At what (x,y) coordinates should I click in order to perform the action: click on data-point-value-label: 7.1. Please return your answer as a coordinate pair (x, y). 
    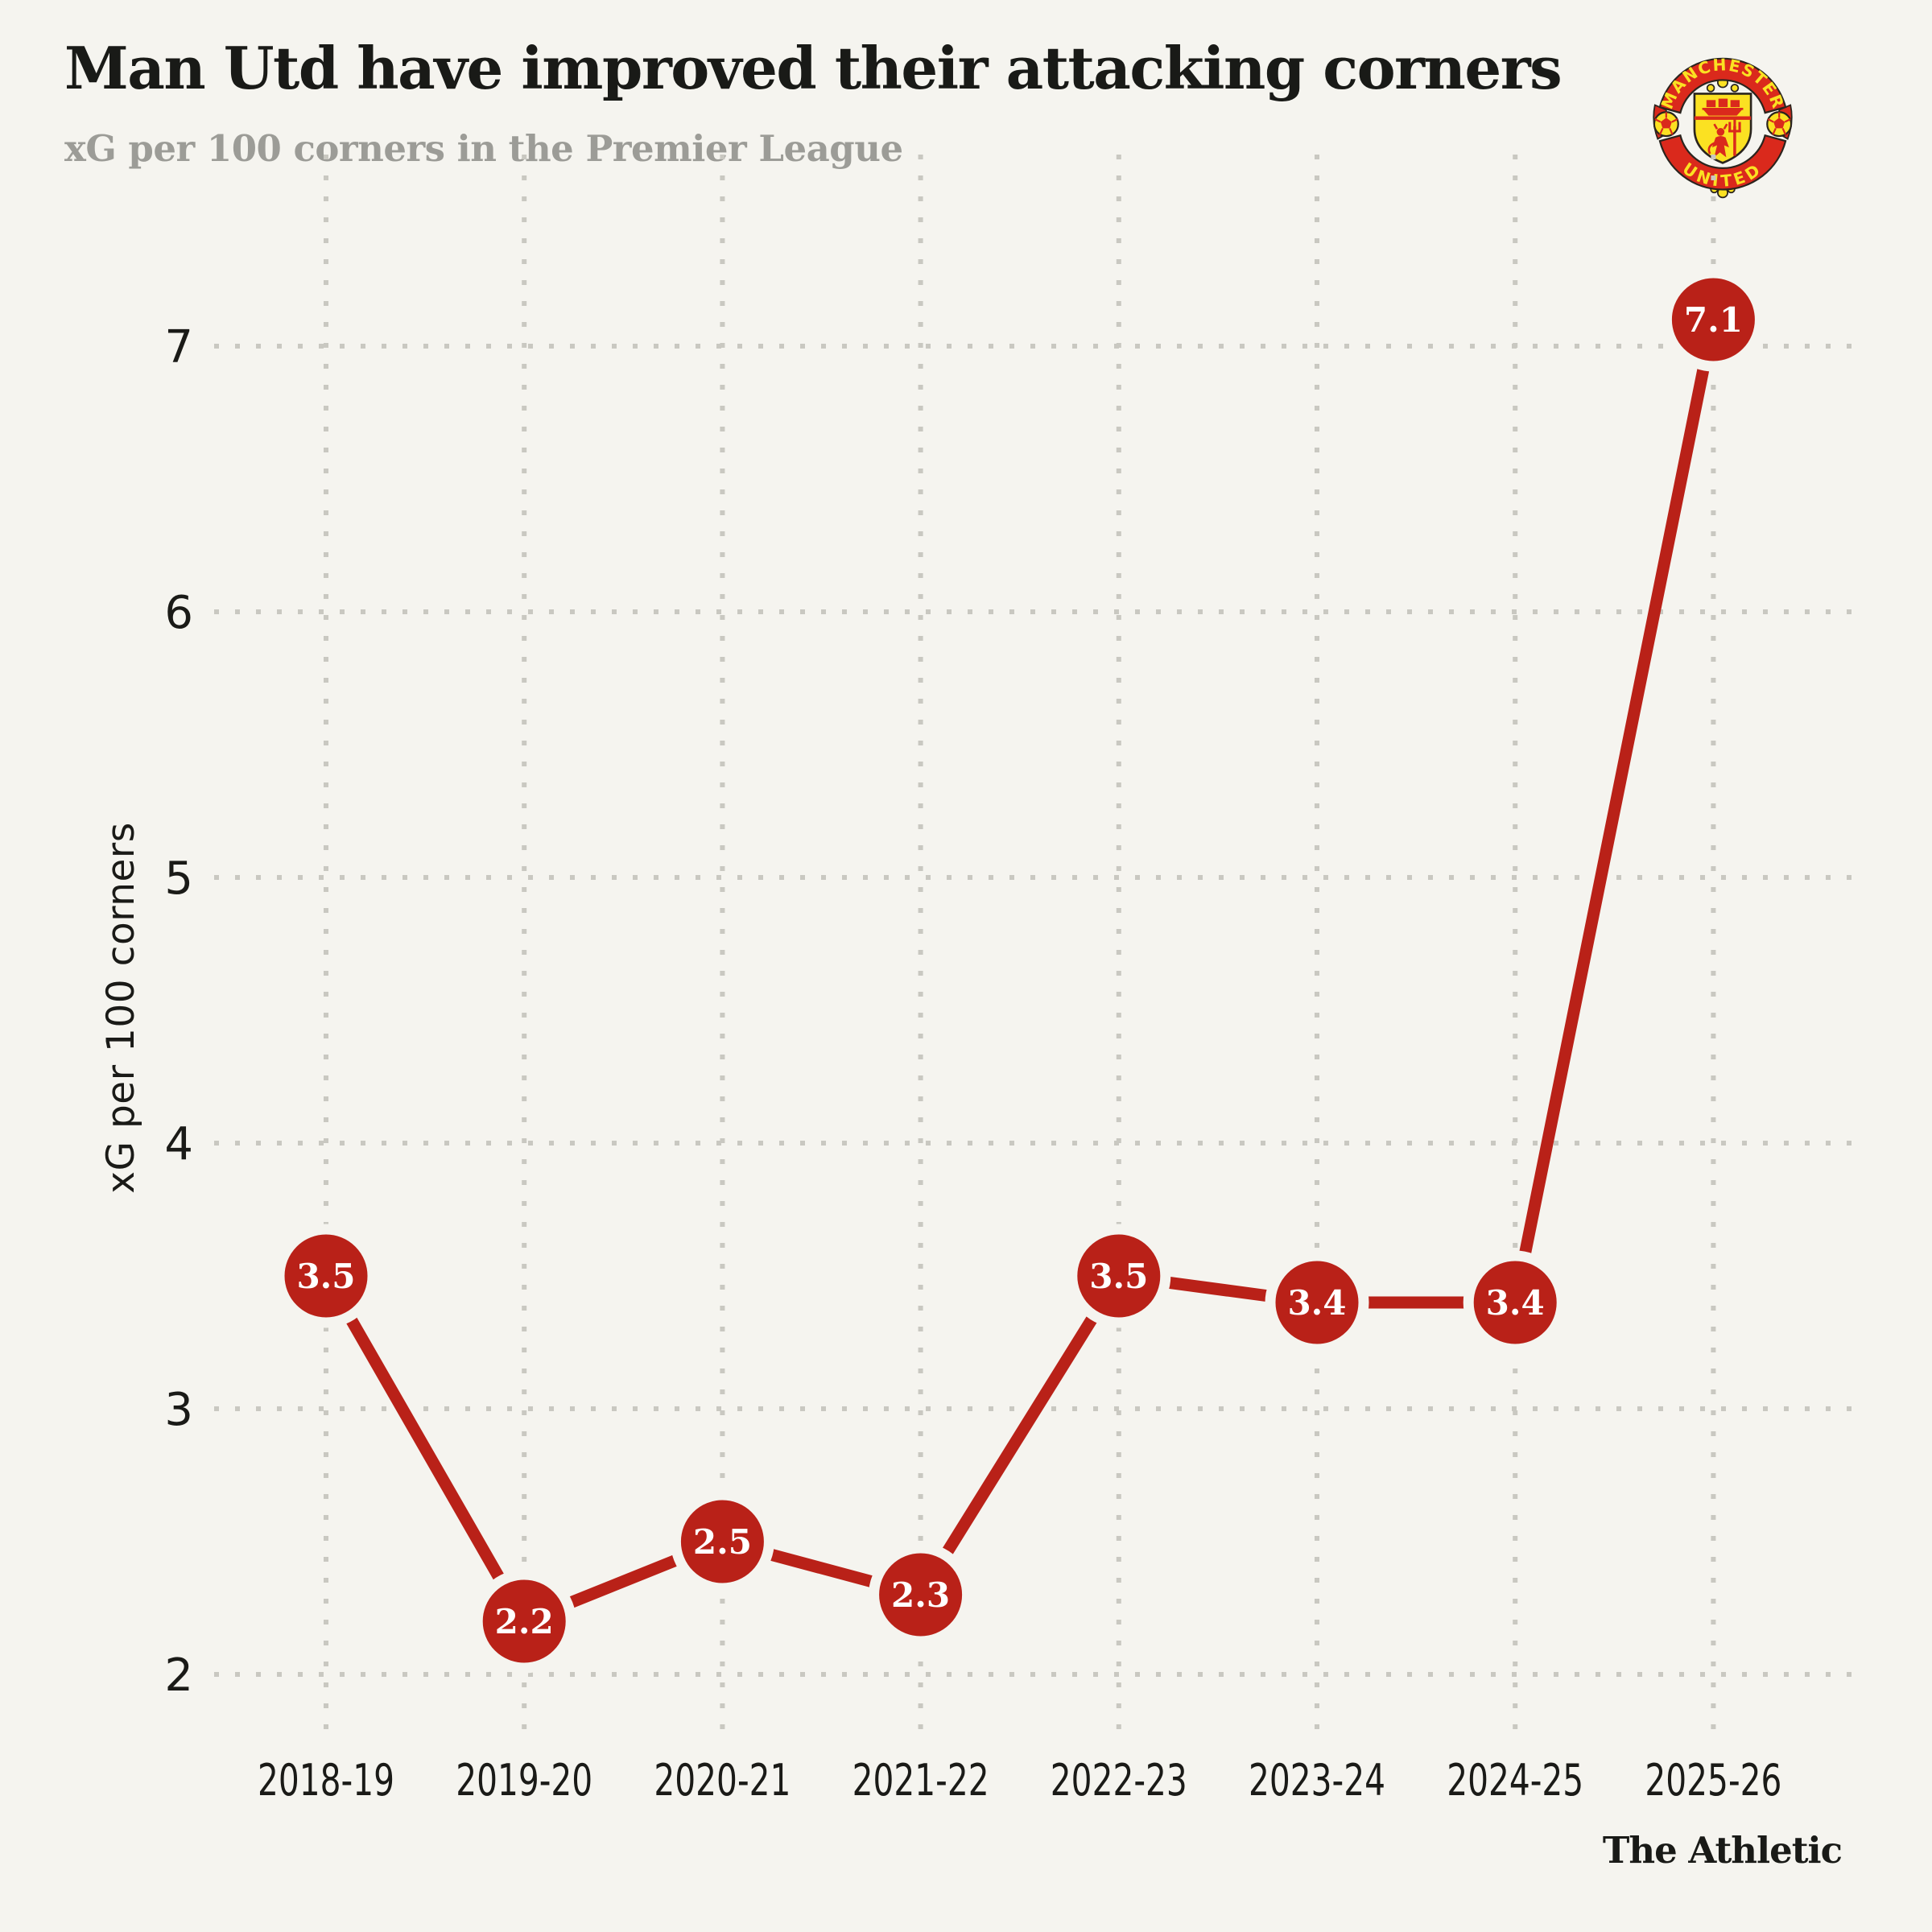
    Looking at the image, I should click on (1713, 320).